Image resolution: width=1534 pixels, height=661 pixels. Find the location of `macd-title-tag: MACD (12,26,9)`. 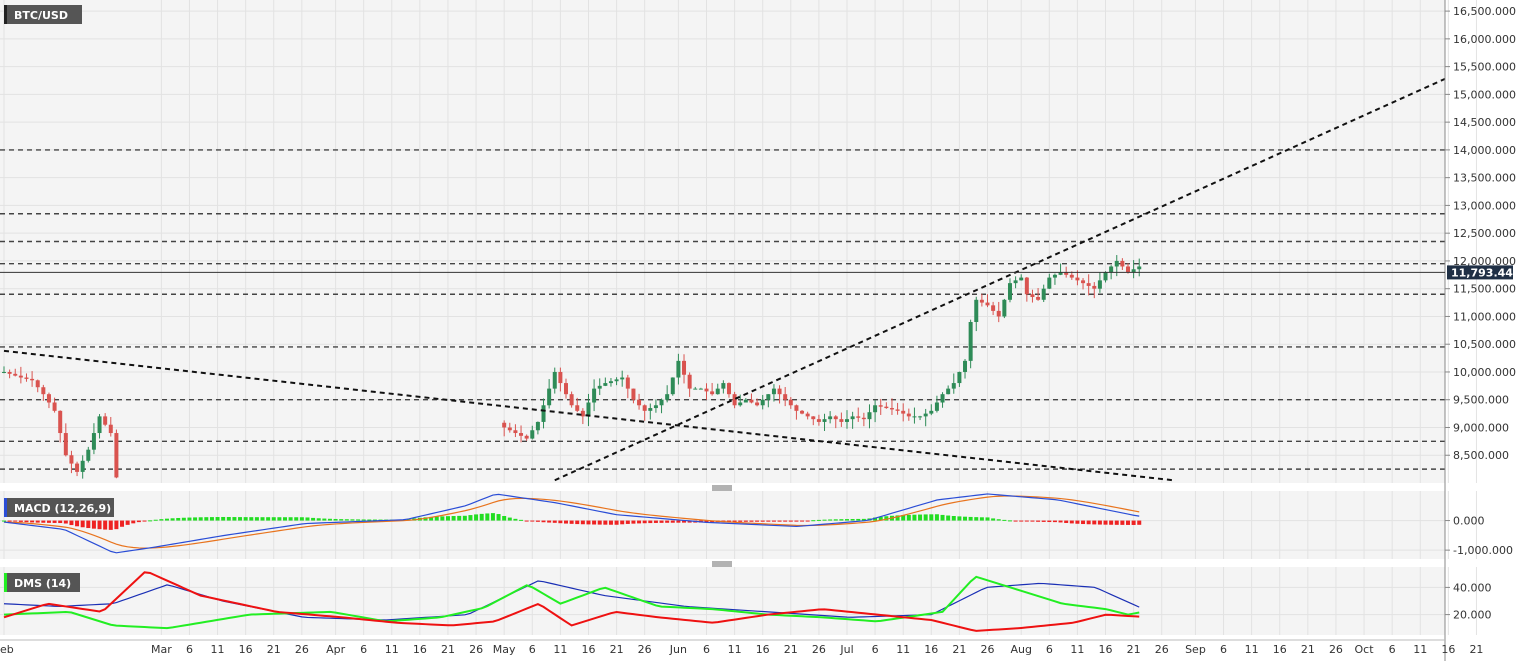

macd-title-tag: MACD (12,26,9) is located at coordinates (59, 507).